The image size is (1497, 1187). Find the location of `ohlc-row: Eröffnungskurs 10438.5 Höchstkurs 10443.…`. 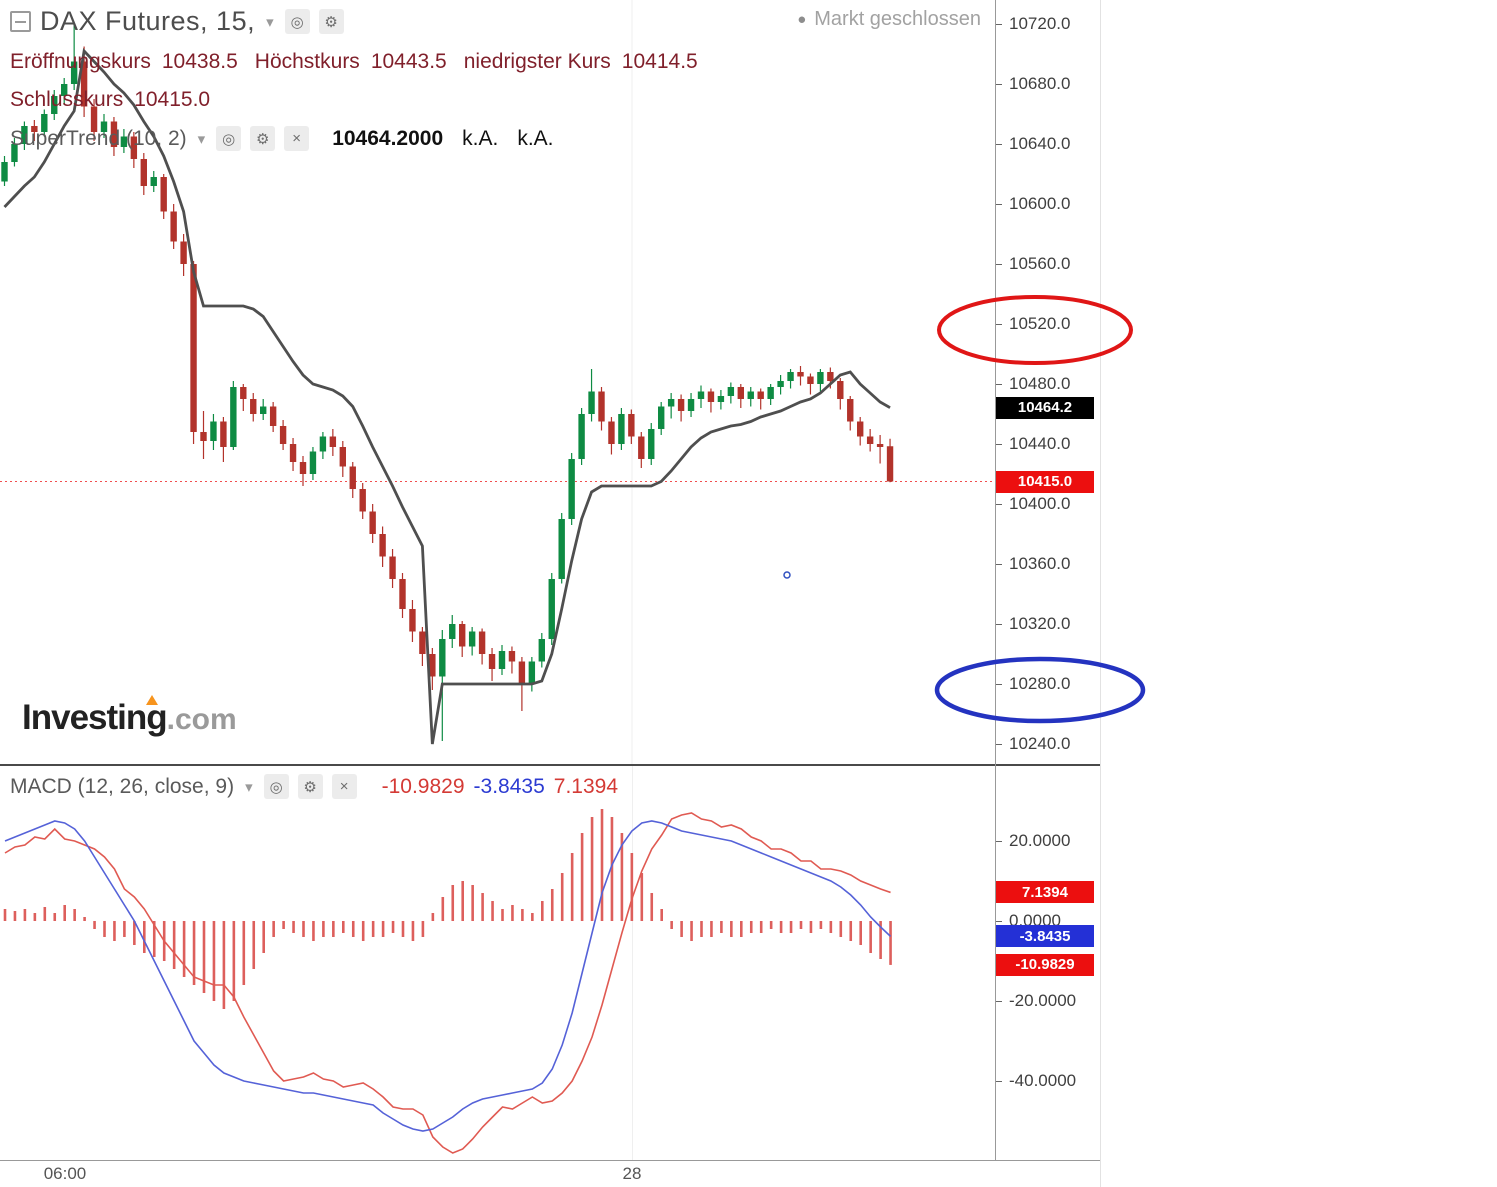

ohlc-row: Eröffnungskurs 10438.5 Höchstkurs 10443.… is located at coordinates (354, 62).